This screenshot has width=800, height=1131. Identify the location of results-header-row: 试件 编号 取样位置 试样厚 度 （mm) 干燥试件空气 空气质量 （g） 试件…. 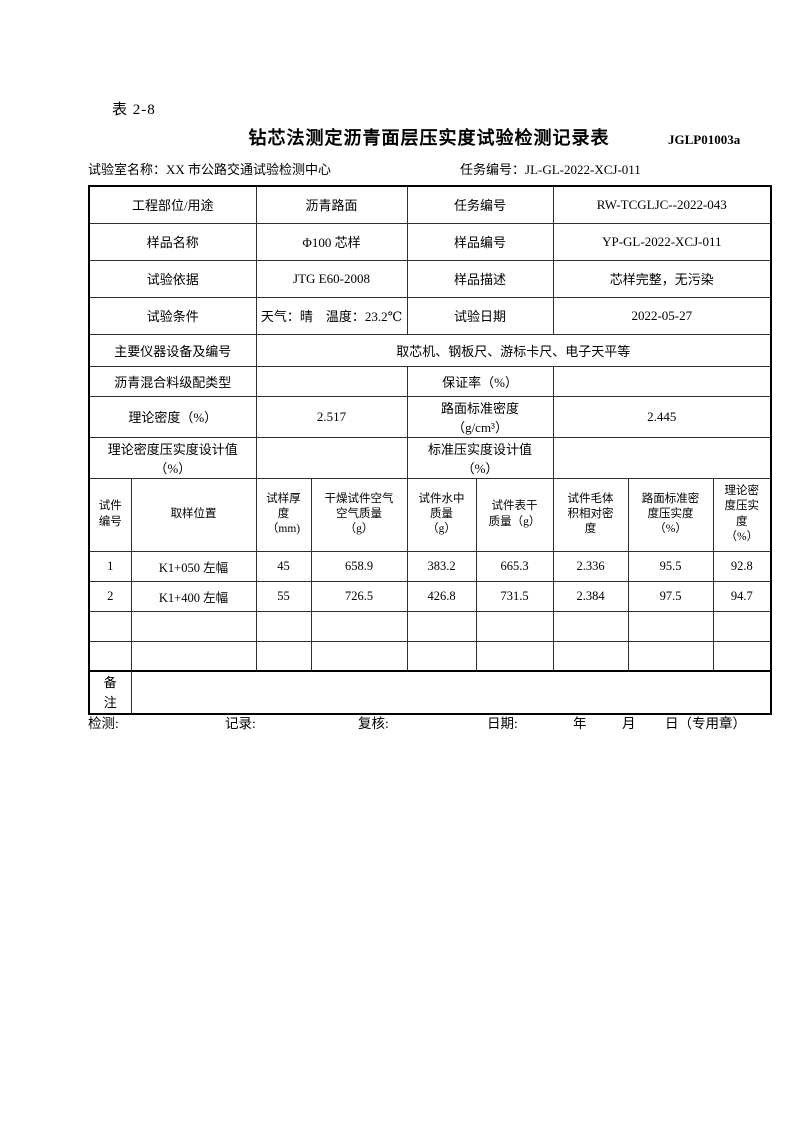
(430, 514).